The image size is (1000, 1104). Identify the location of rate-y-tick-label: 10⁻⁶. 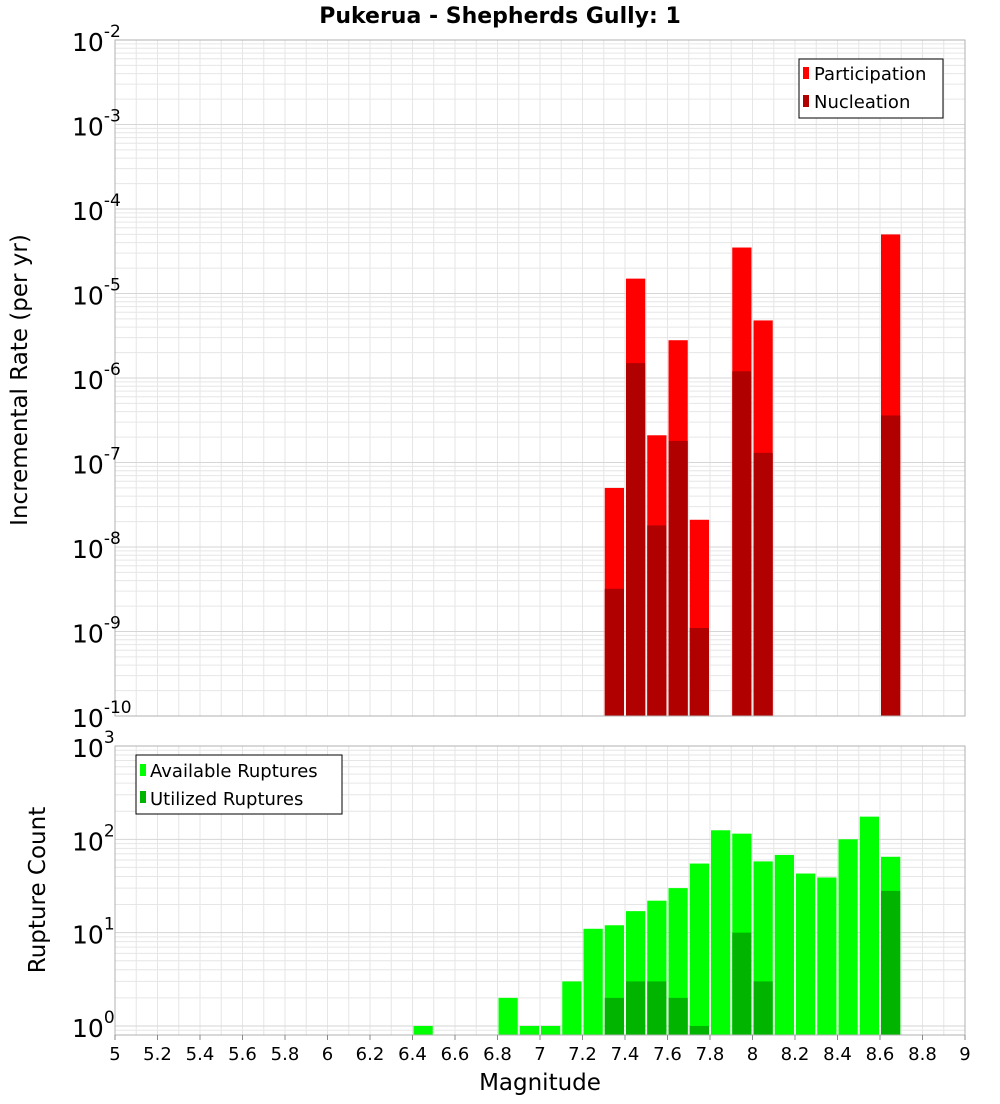
(96, 377).